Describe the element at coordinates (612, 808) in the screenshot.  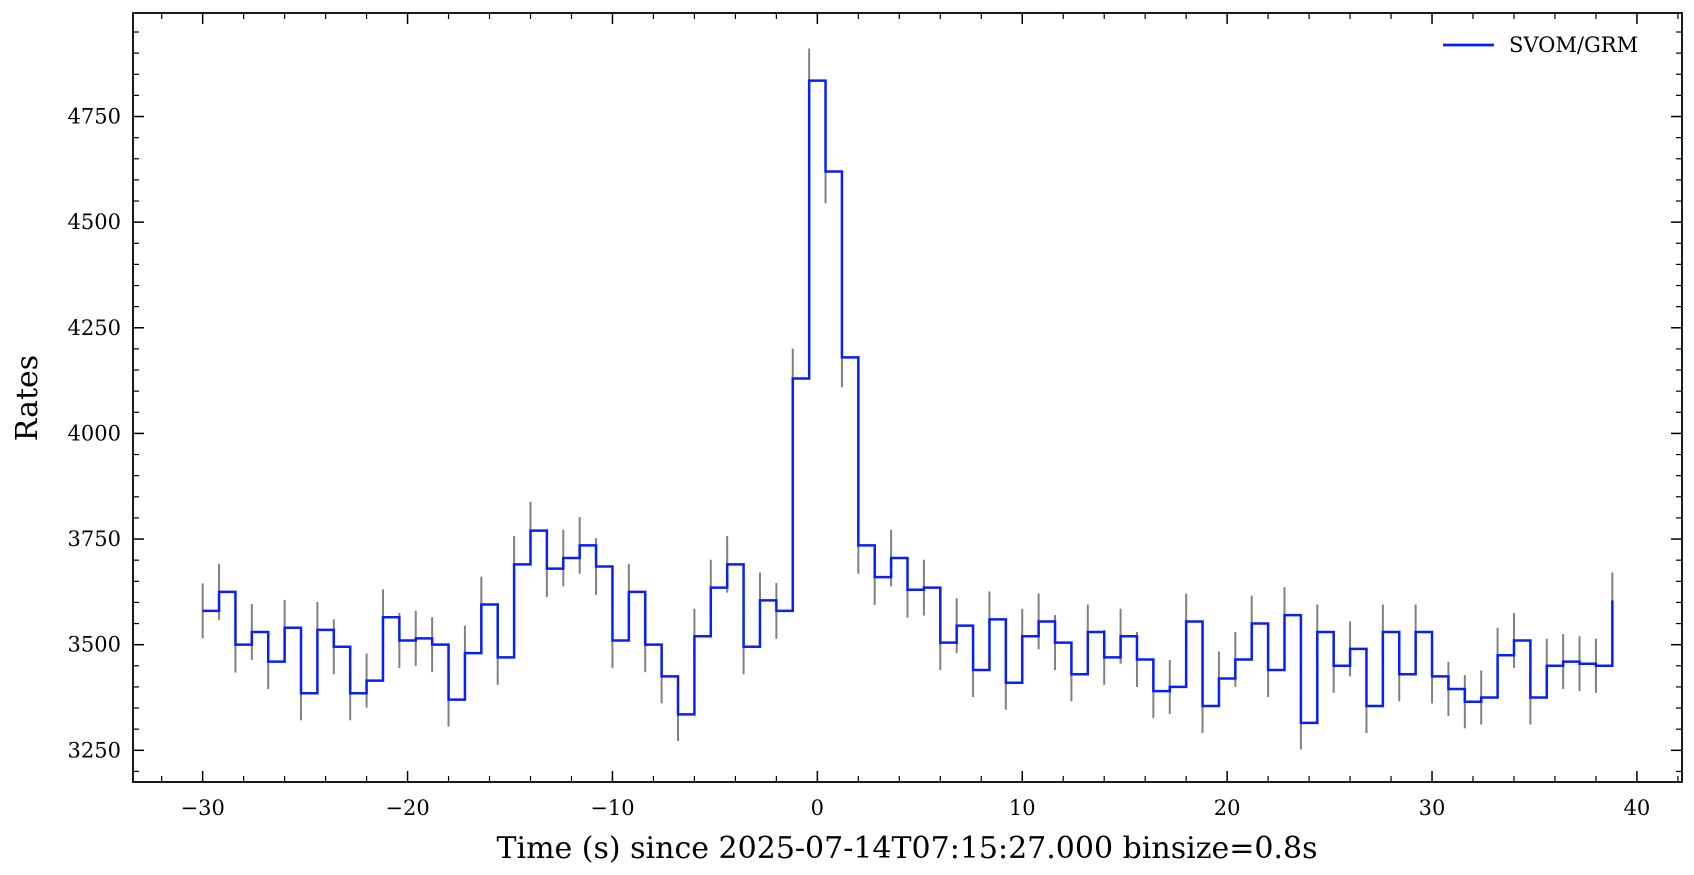
I see `x-tick-label: −10` at that location.